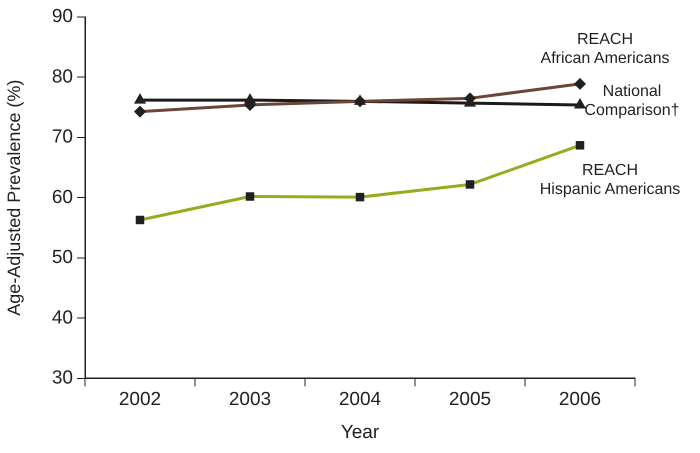 This screenshot has height=453, width=700. Describe the element at coordinates (632, 100) in the screenshot. I see `series-label: National Comparison†` at that location.